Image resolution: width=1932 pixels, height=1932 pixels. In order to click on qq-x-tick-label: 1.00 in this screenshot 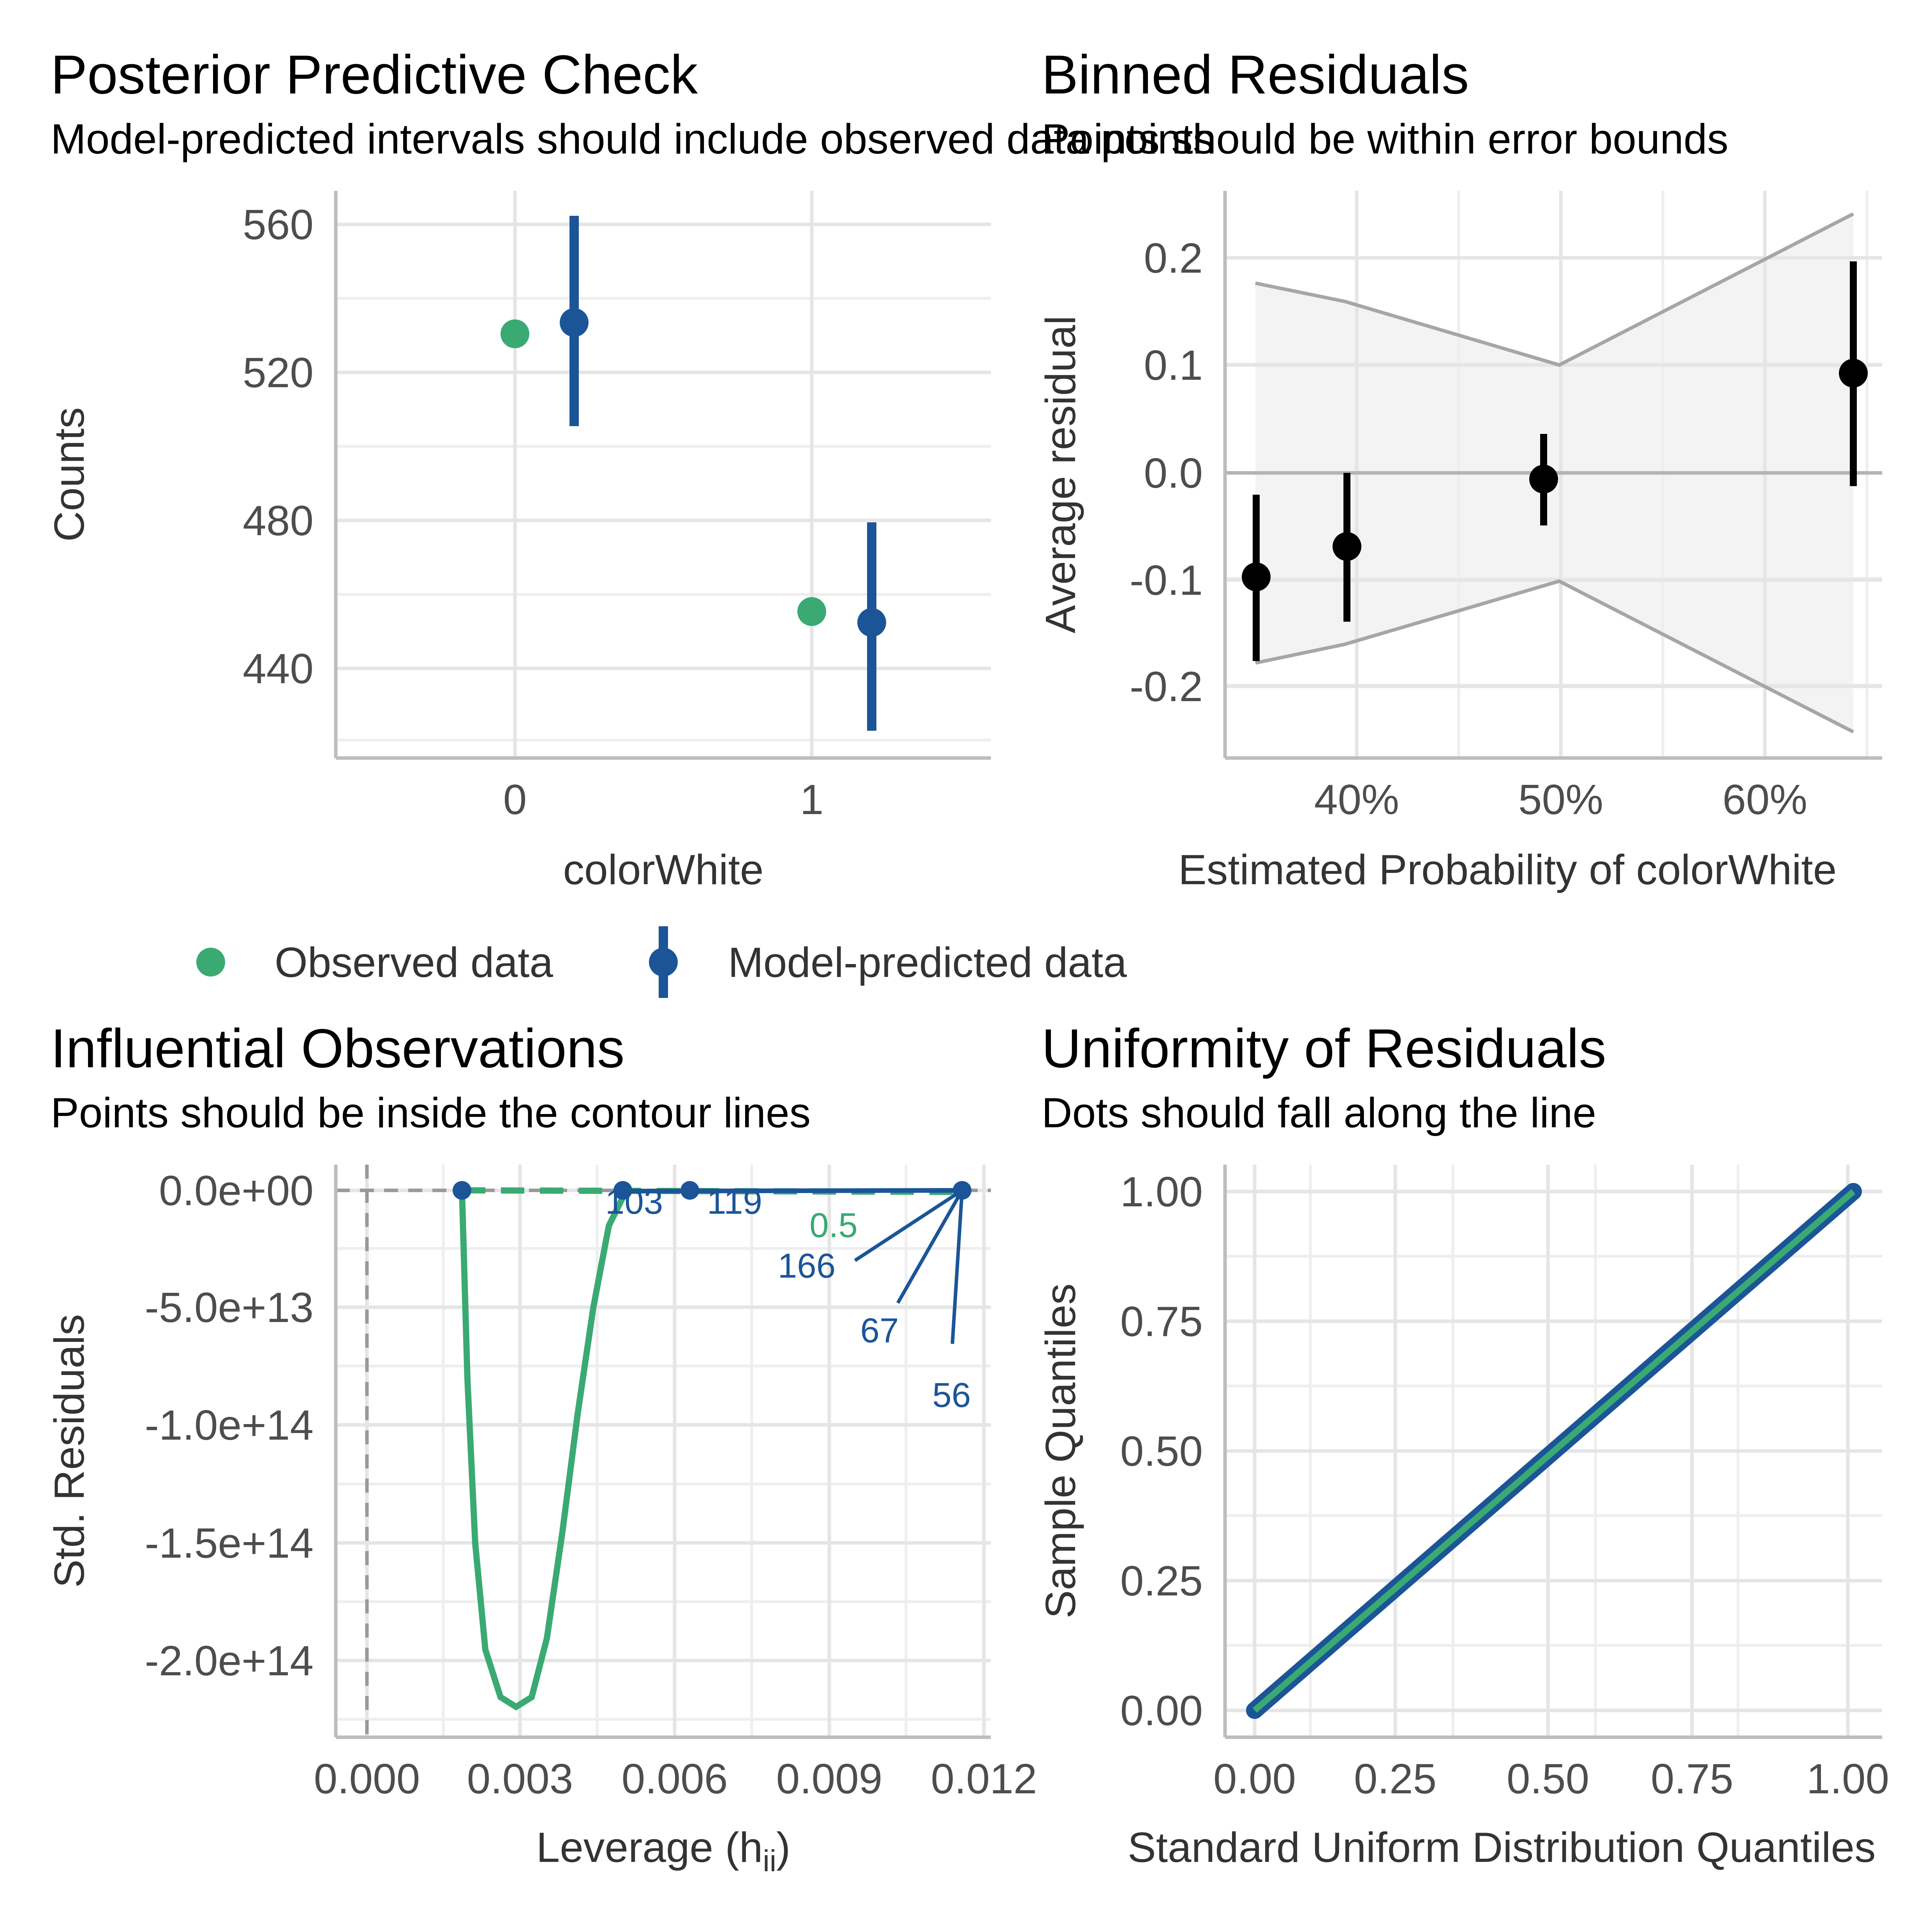, I will do `click(1848, 1779)`.